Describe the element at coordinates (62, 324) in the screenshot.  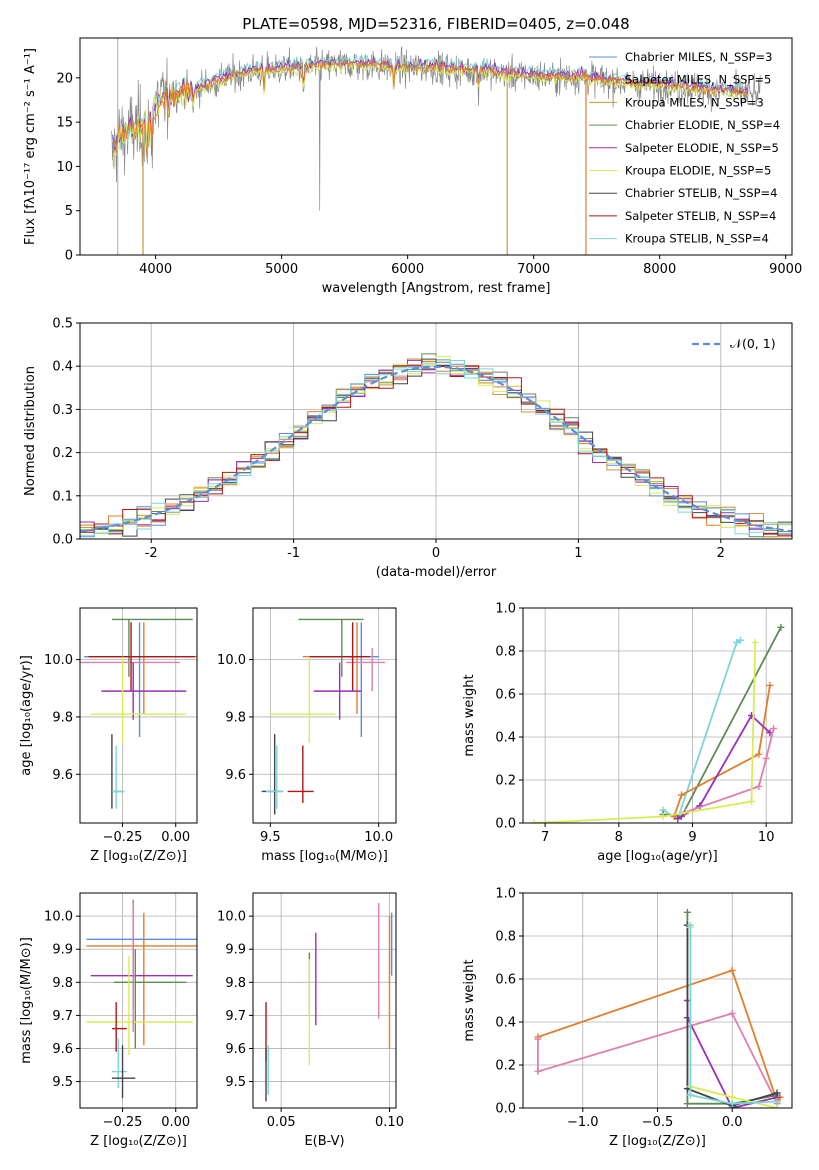
I see `y-tick-label: 0.5` at that location.